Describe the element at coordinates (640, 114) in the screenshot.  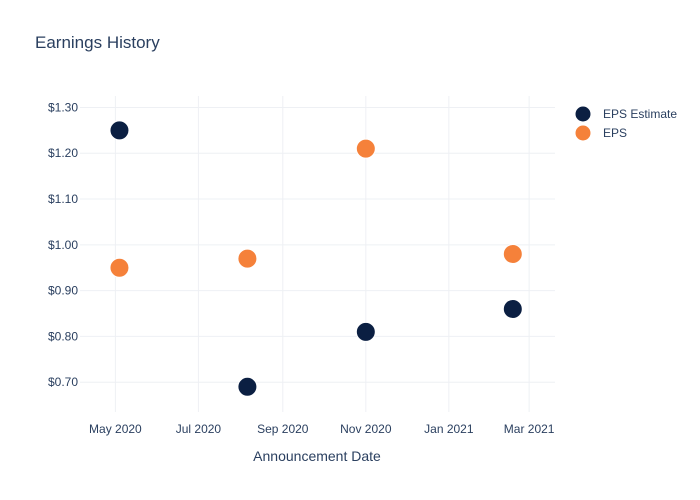
I see `legend-label: EPS Estimate` at that location.